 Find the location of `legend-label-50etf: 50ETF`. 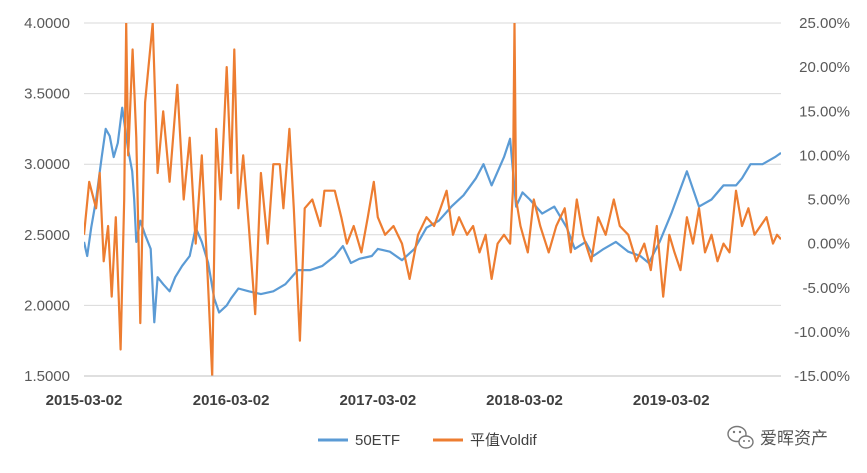

legend-label-50etf: 50ETF is located at coordinates (377, 440).